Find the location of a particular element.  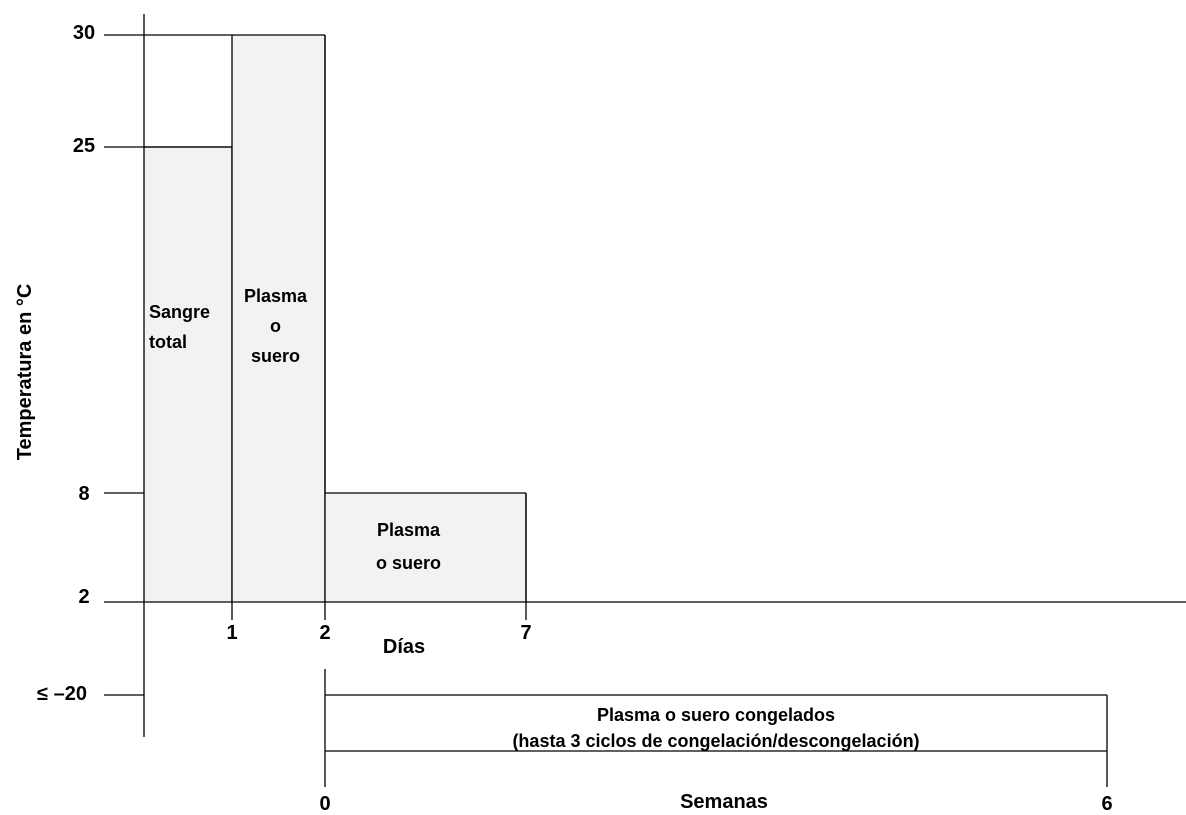

days-tick-label-2: 7 is located at coordinates (525, 633).